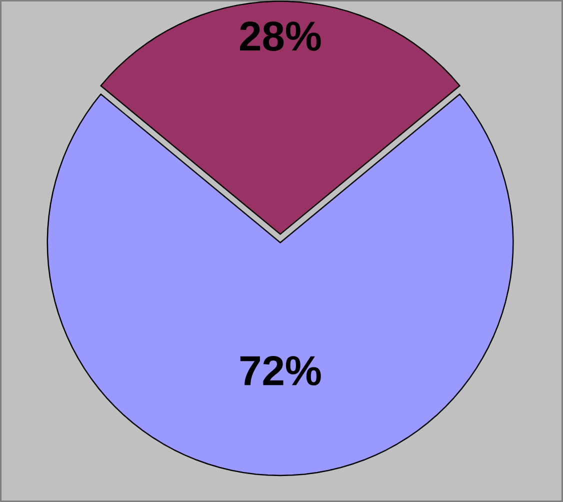 The image size is (563, 502). What do you see at coordinates (280, 371) in the screenshot?
I see `data-label: 72%` at bounding box center [280, 371].